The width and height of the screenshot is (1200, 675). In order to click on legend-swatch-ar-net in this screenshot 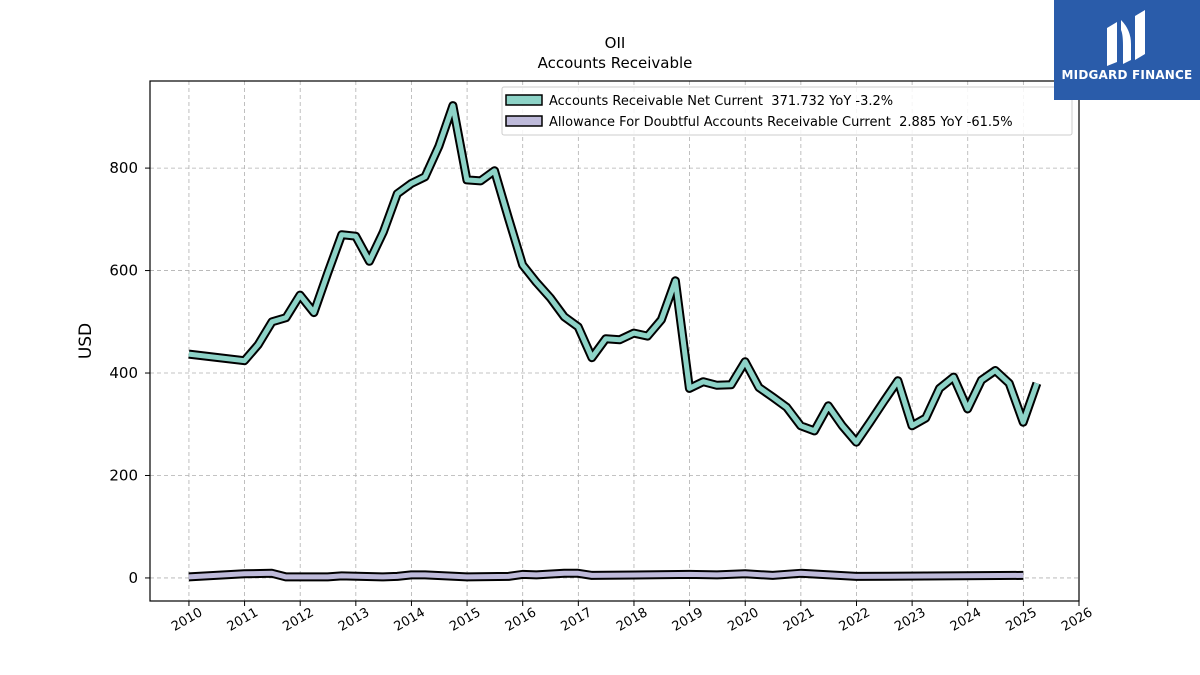, I will do `click(524, 100)`.